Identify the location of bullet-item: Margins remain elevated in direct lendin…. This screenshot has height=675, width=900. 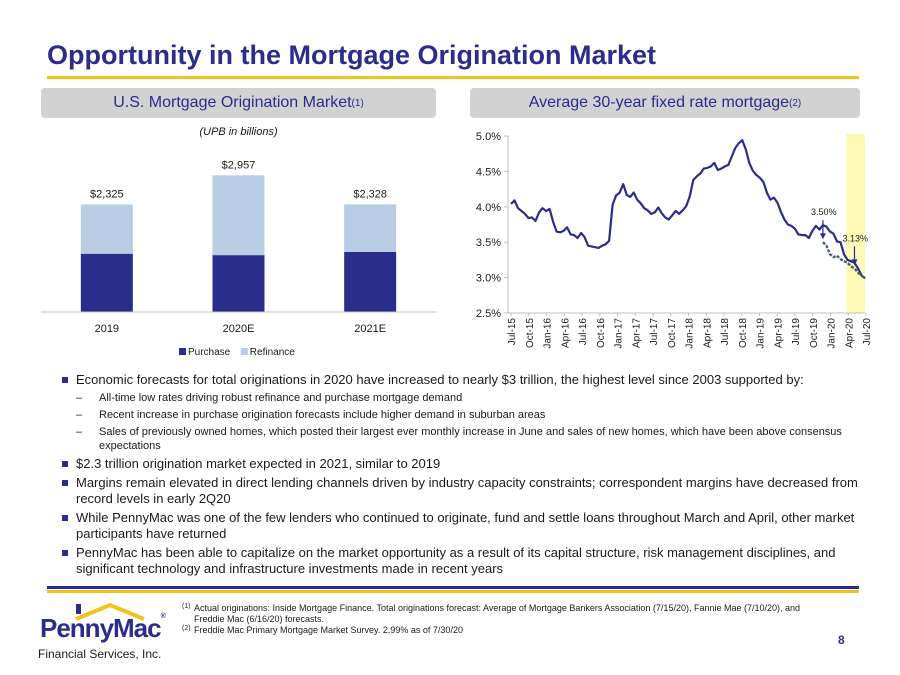
(462, 491).